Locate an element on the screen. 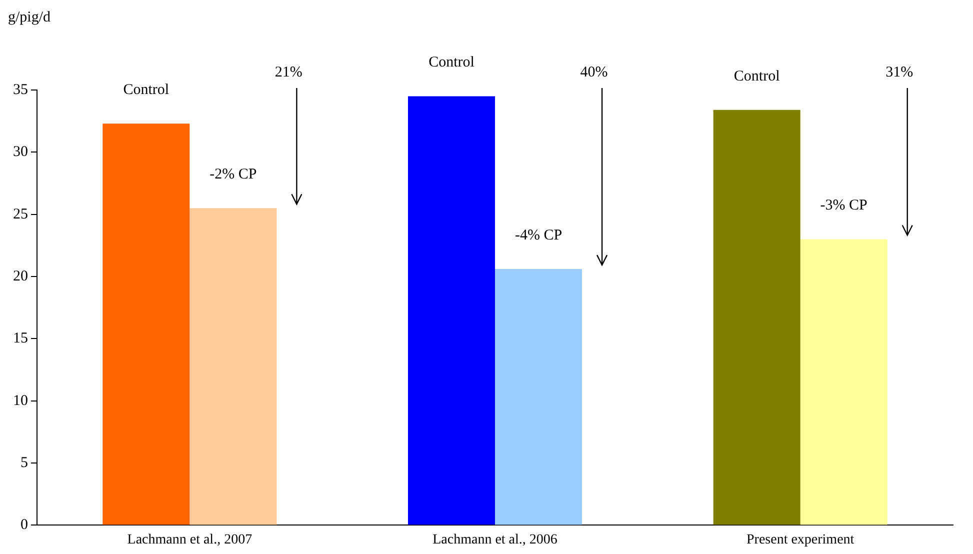 The image size is (973, 554). y-tick-label: 20 is located at coordinates (20, 276).